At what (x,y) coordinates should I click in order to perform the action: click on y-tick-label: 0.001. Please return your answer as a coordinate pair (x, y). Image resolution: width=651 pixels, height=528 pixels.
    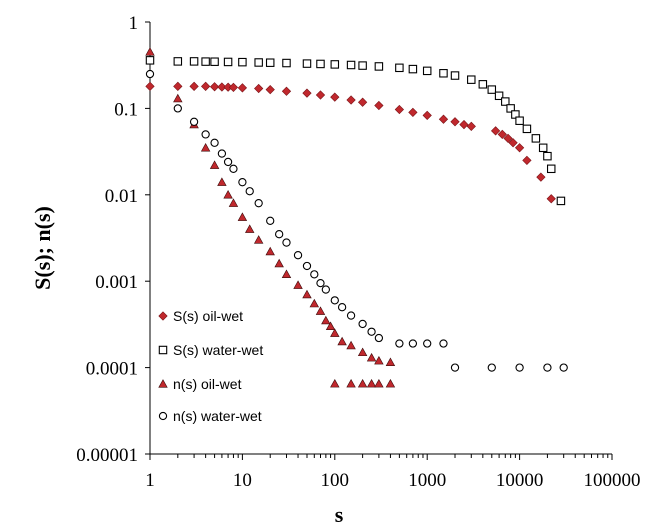
    Looking at the image, I should click on (116, 282).